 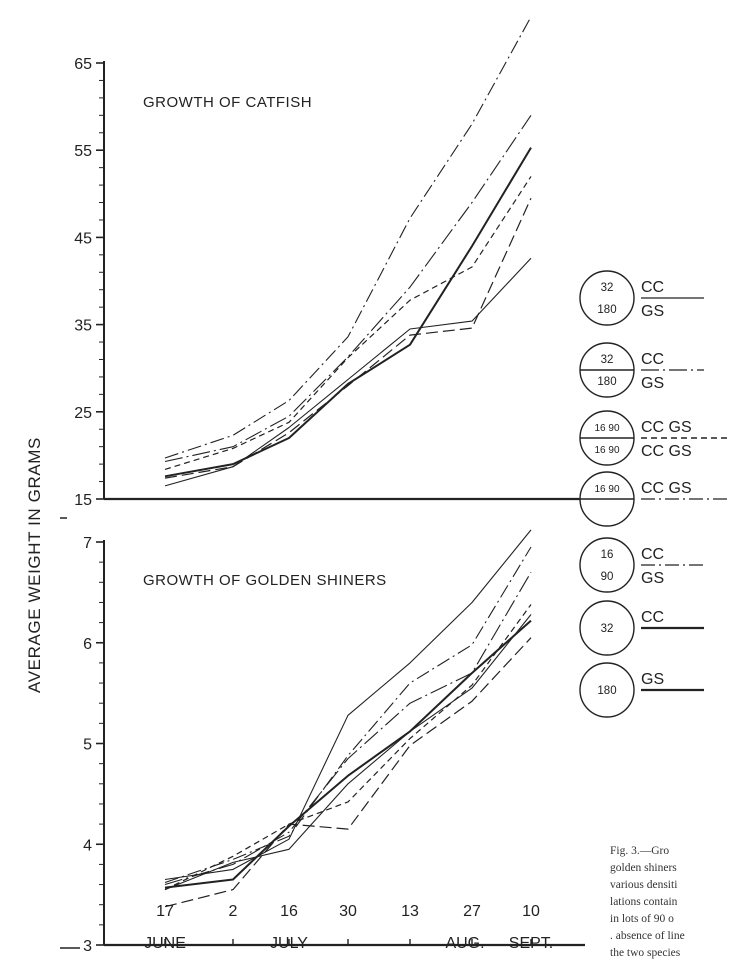 What do you see at coordinates (666, 451) in the screenshot?
I see `legend-label-bottom: CC GS` at bounding box center [666, 451].